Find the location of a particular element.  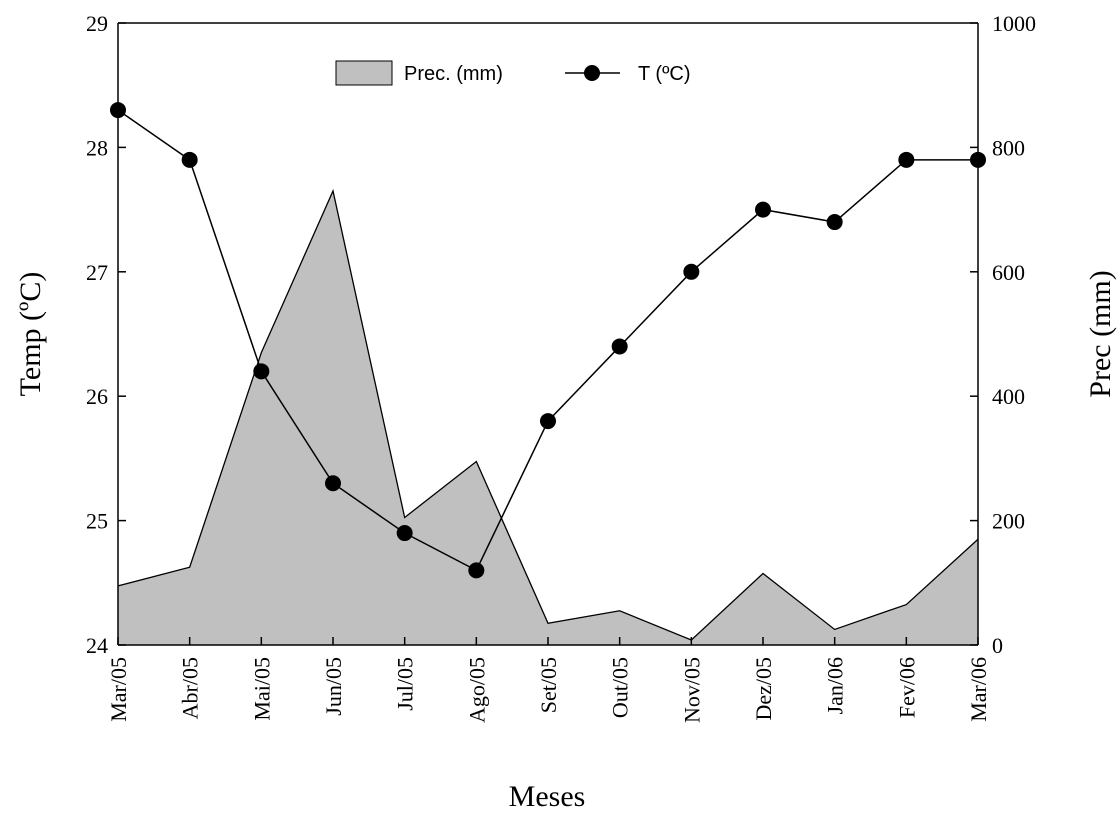

legend-label-precipitation: Prec. (mm) is located at coordinates (453, 74).